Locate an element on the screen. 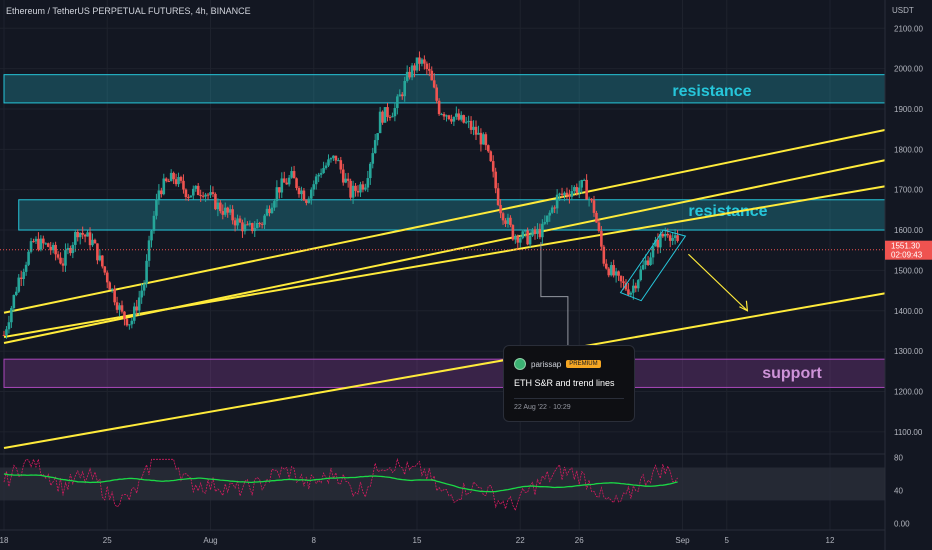 This screenshot has height=550, width=932. price-tick-label: 2000.00 is located at coordinates (908, 69).